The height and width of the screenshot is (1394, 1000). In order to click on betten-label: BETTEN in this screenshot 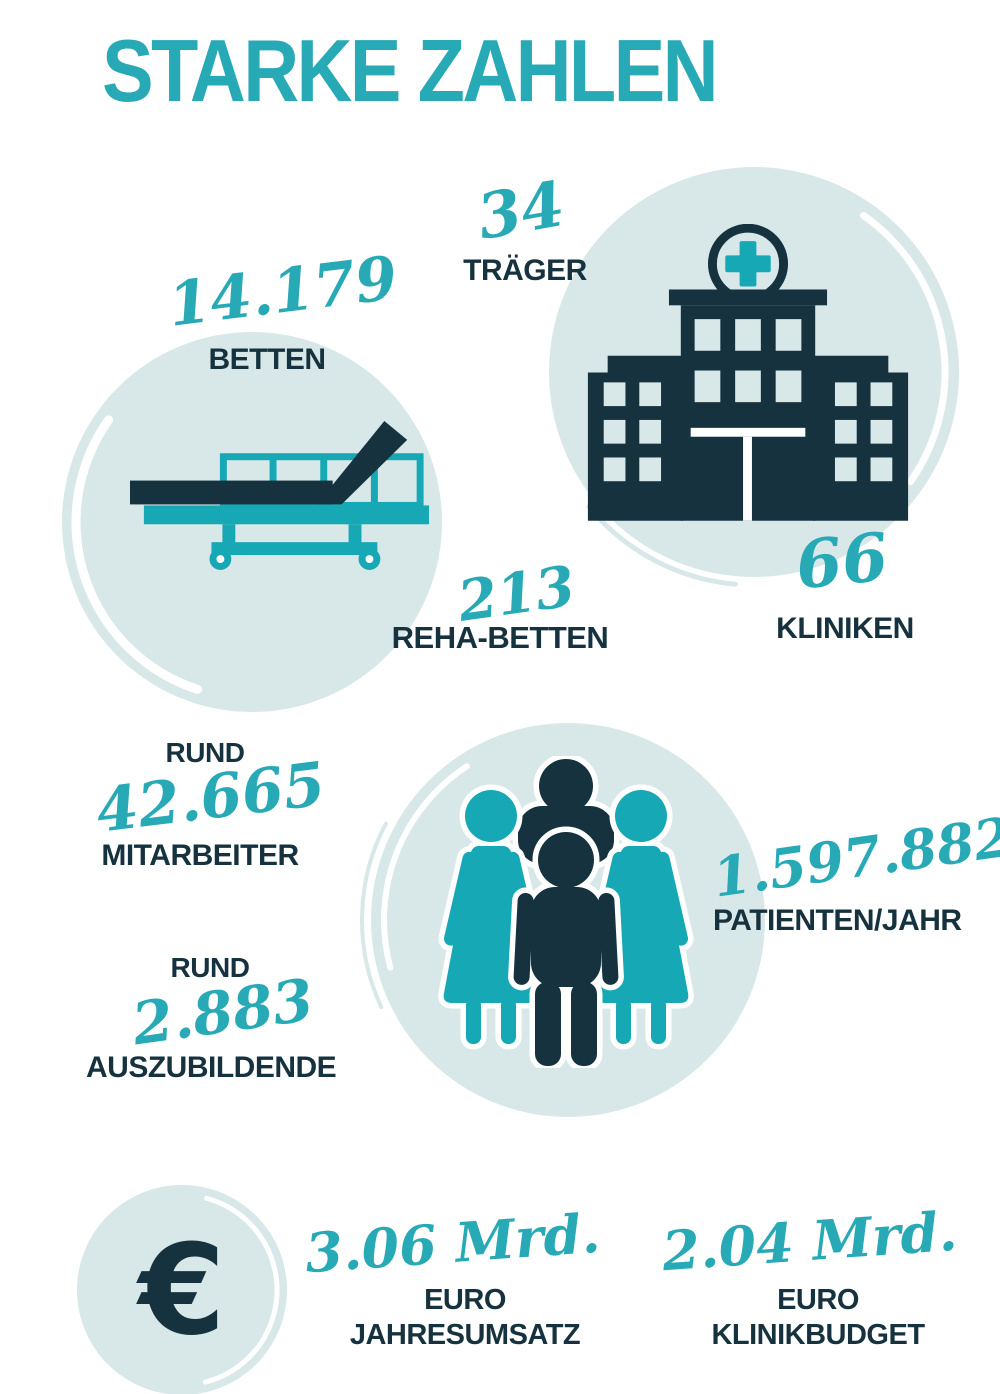, I will do `click(267, 359)`.